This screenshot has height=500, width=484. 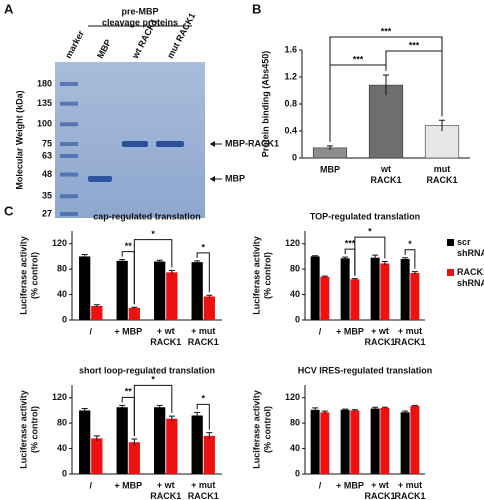 I want to click on y-tick-label: 0.8, so click(x=290, y=103).